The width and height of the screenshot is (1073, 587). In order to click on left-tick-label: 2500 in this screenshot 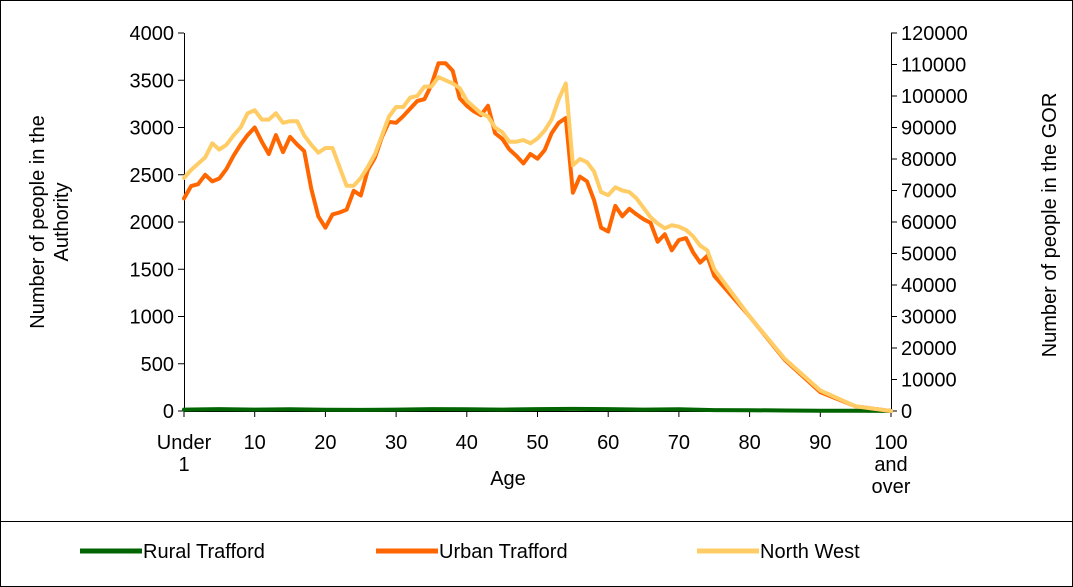, I will do `click(152, 176)`.